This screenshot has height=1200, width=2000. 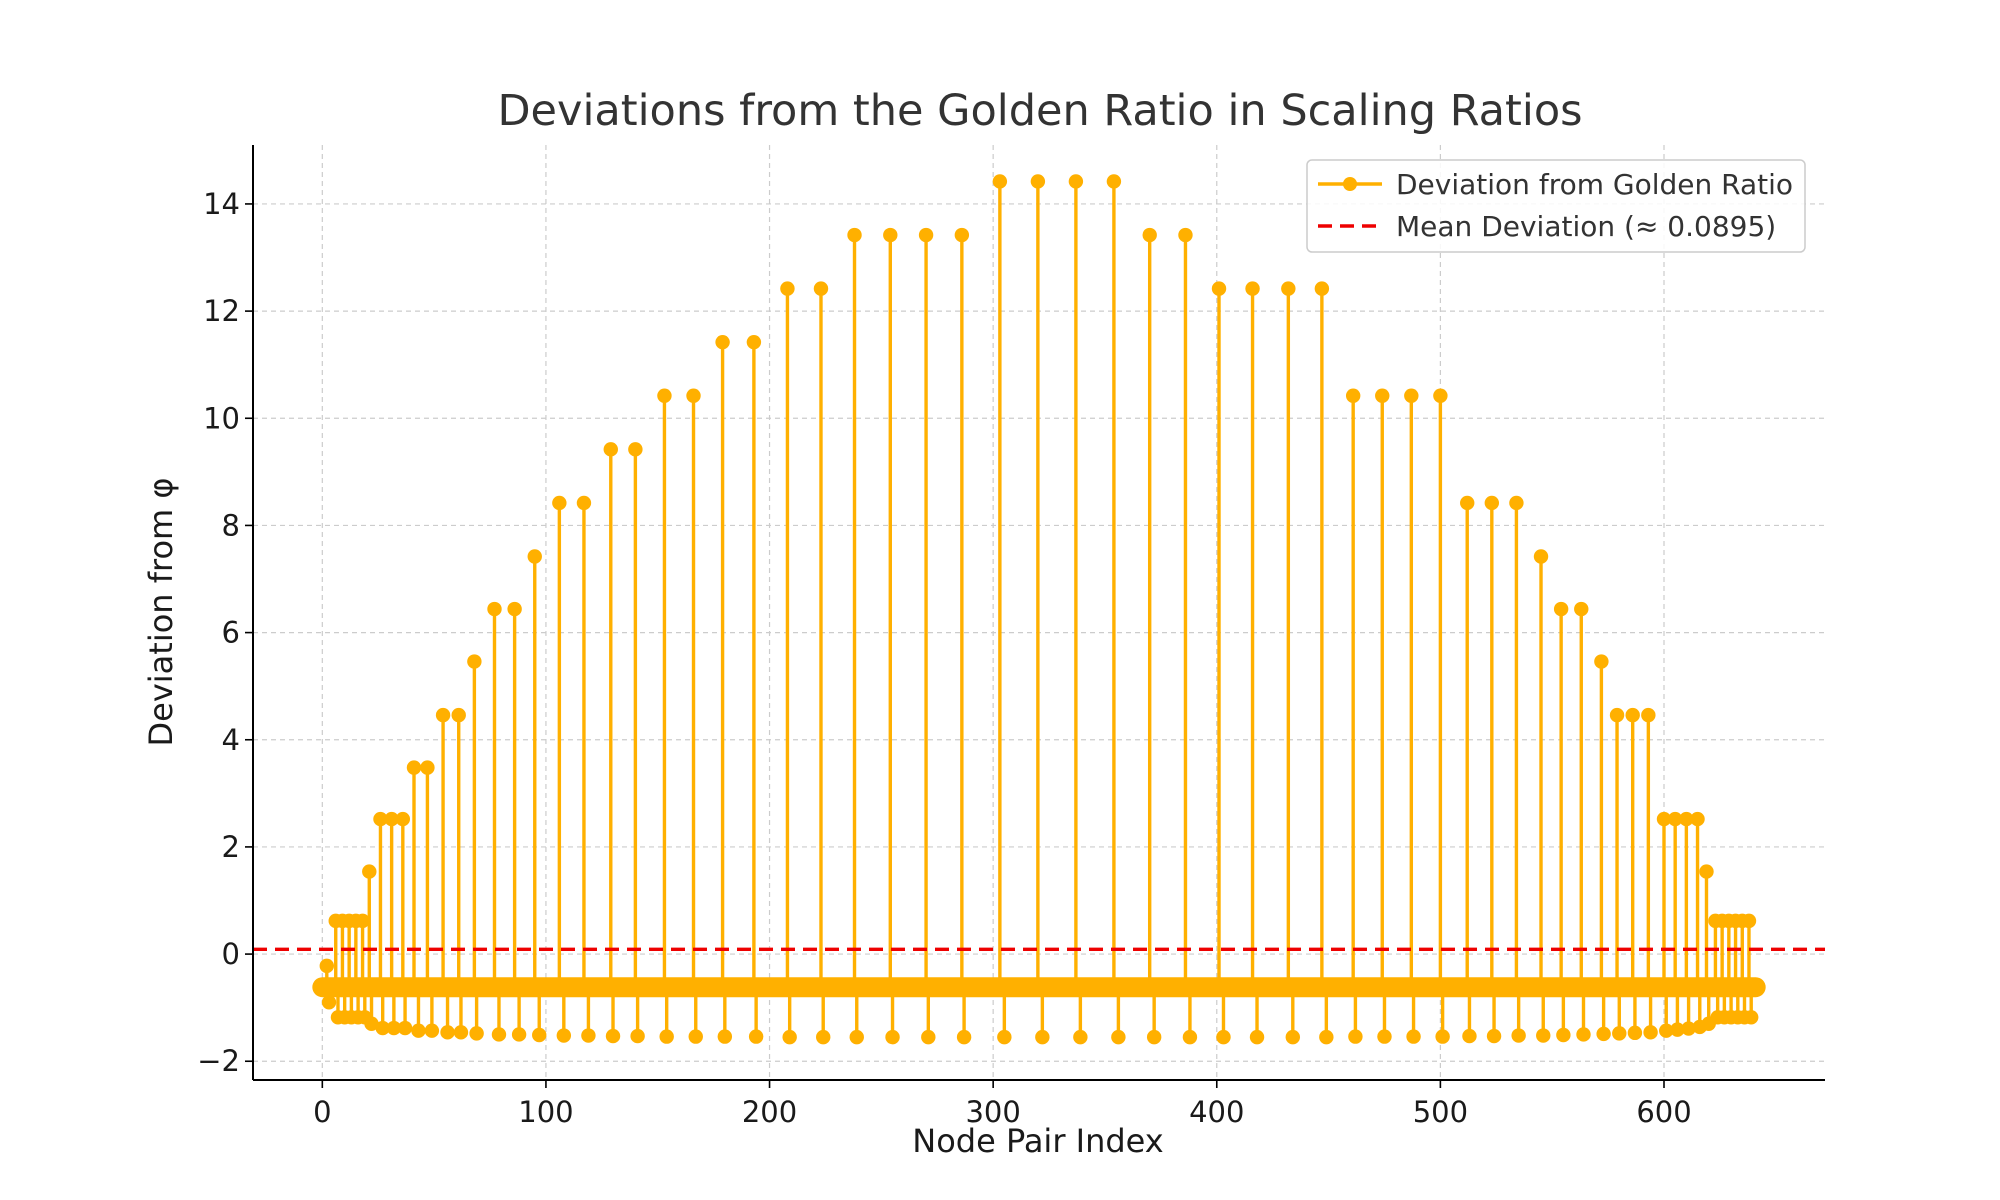 What do you see at coordinates (161, 612) in the screenshot?
I see `y-axis-label: Deviation from φ` at bounding box center [161, 612].